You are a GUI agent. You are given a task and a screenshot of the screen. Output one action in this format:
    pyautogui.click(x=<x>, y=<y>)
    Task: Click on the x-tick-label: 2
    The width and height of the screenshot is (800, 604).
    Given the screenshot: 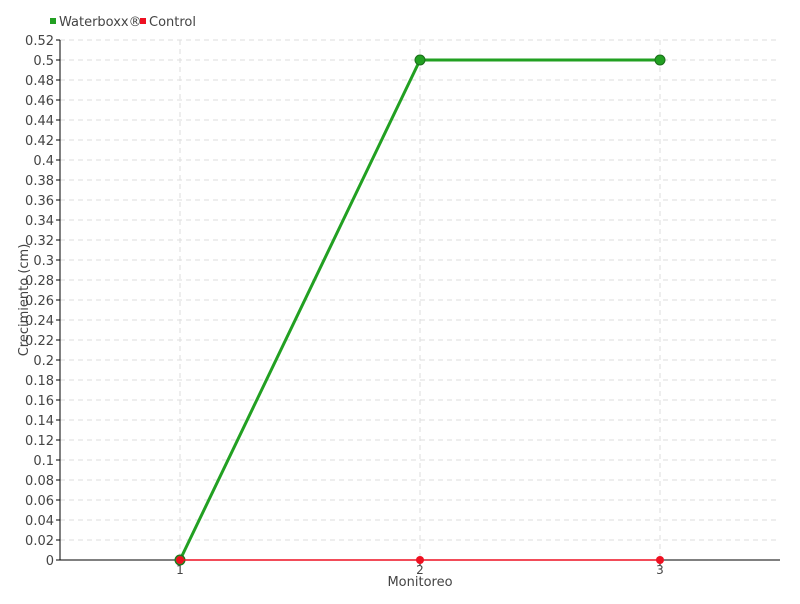 What is the action you would take?
    pyautogui.click(x=420, y=570)
    